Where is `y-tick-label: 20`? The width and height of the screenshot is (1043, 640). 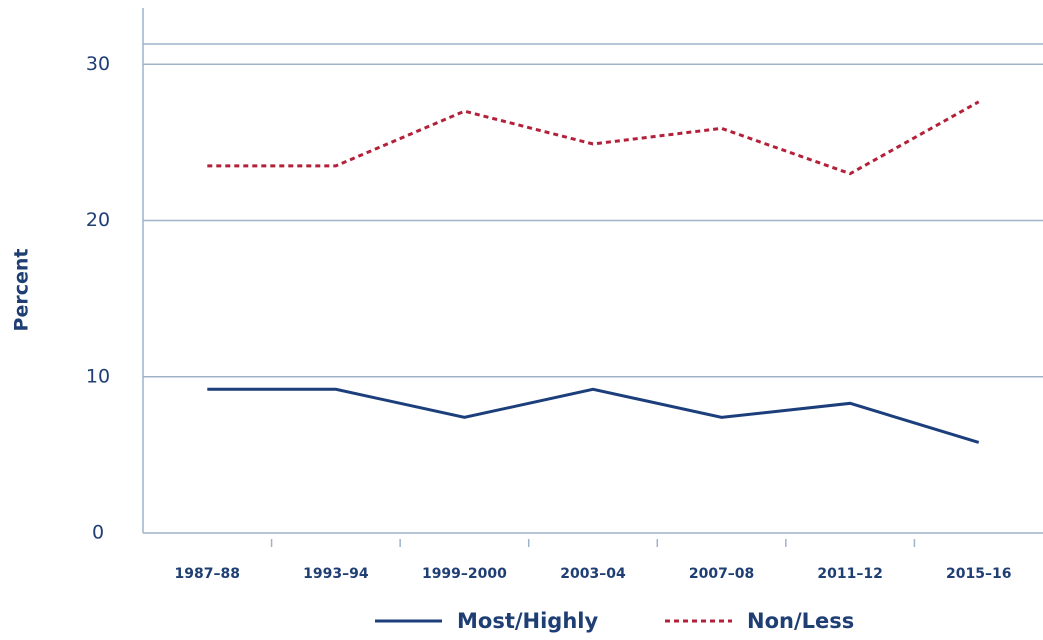 y-tick-label: 20 is located at coordinates (98, 220).